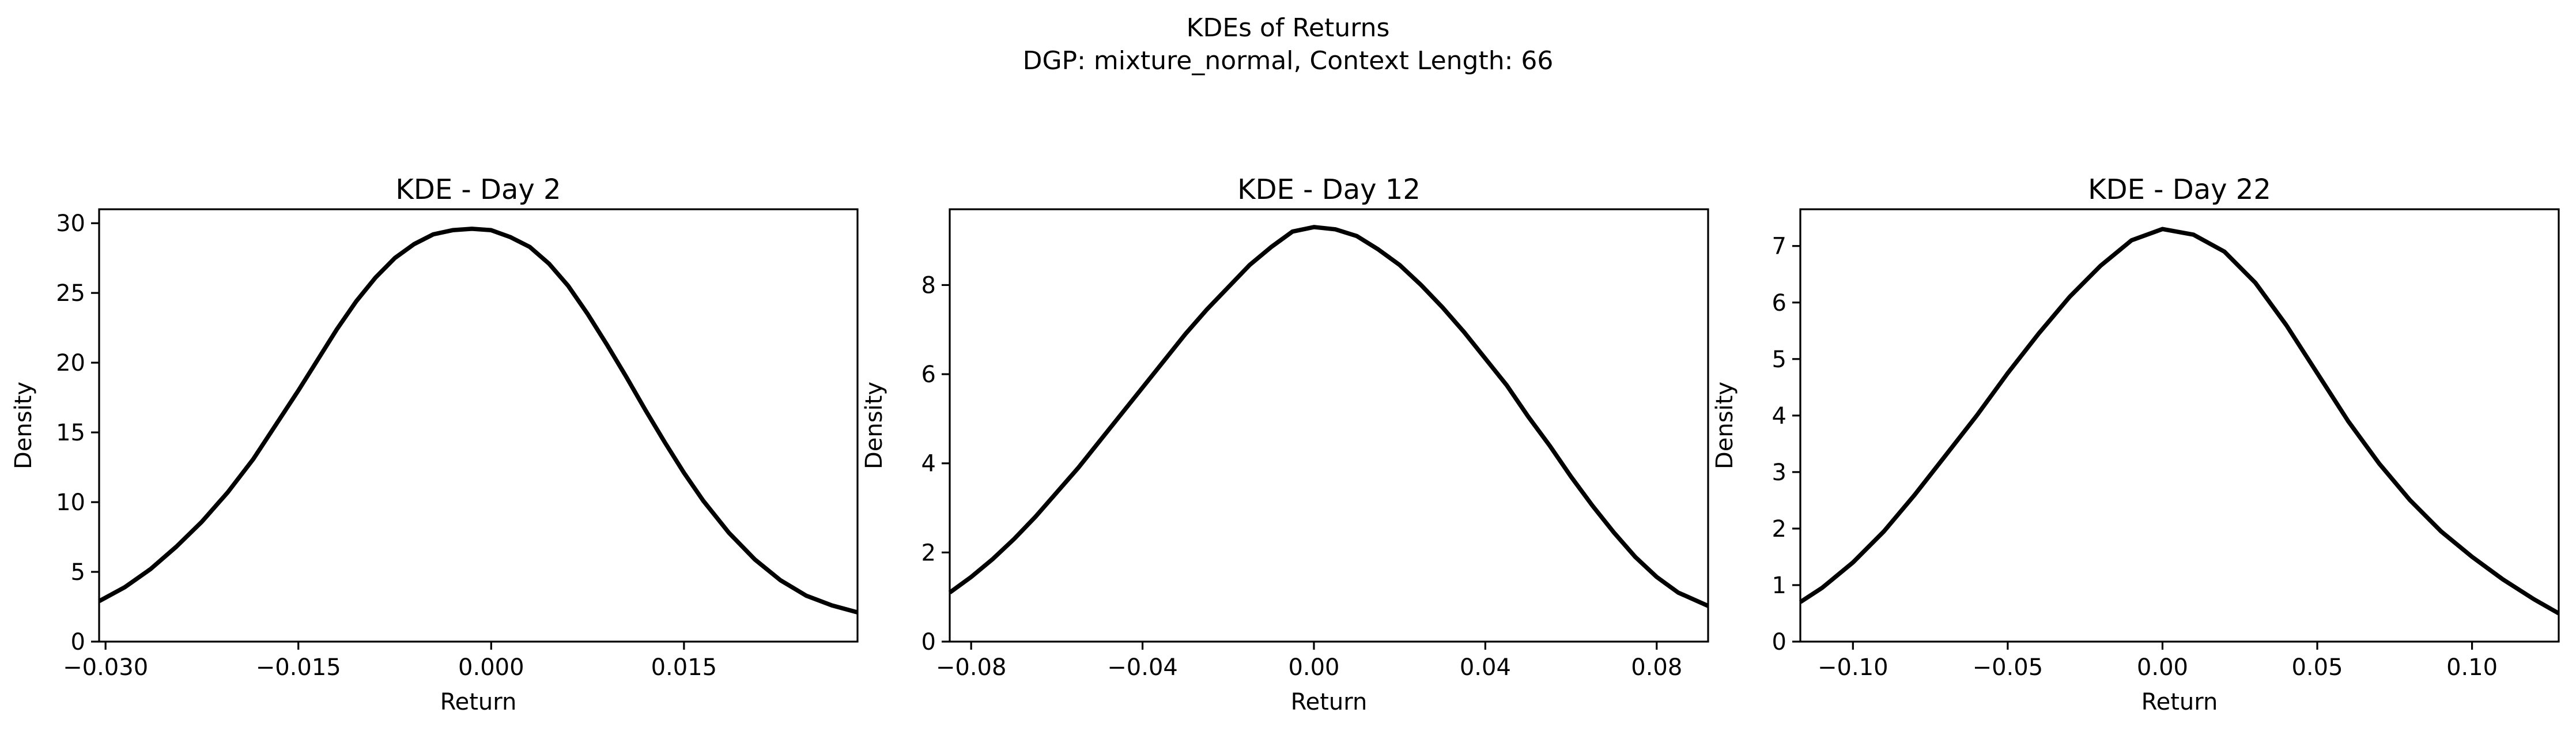 This screenshot has width=2576, height=735. What do you see at coordinates (298, 667) in the screenshot?
I see `x-tick-label: −0.015` at bounding box center [298, 667].